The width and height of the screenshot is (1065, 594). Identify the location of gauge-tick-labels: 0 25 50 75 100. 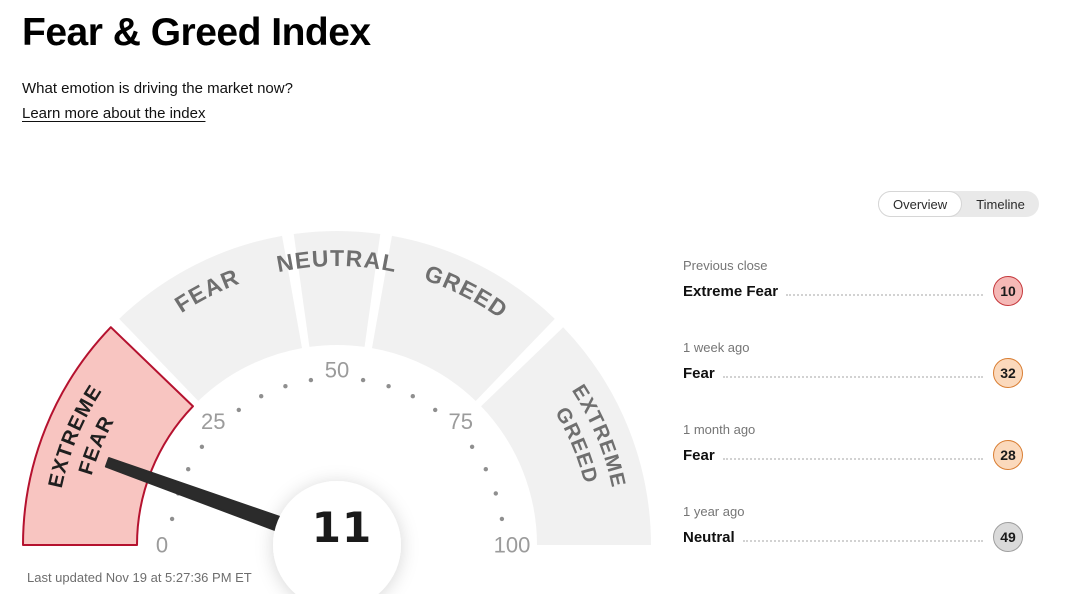
(343, 458).